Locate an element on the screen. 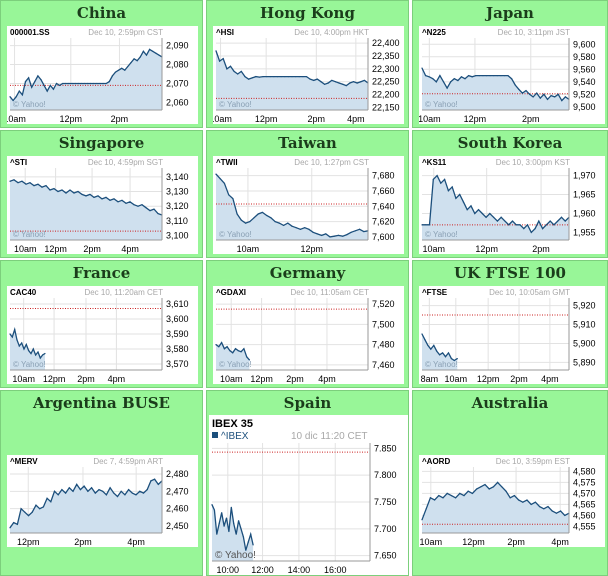 This screenshot has width=608, height=576. panel-title: South Korea is located at coordinates (510, 143).